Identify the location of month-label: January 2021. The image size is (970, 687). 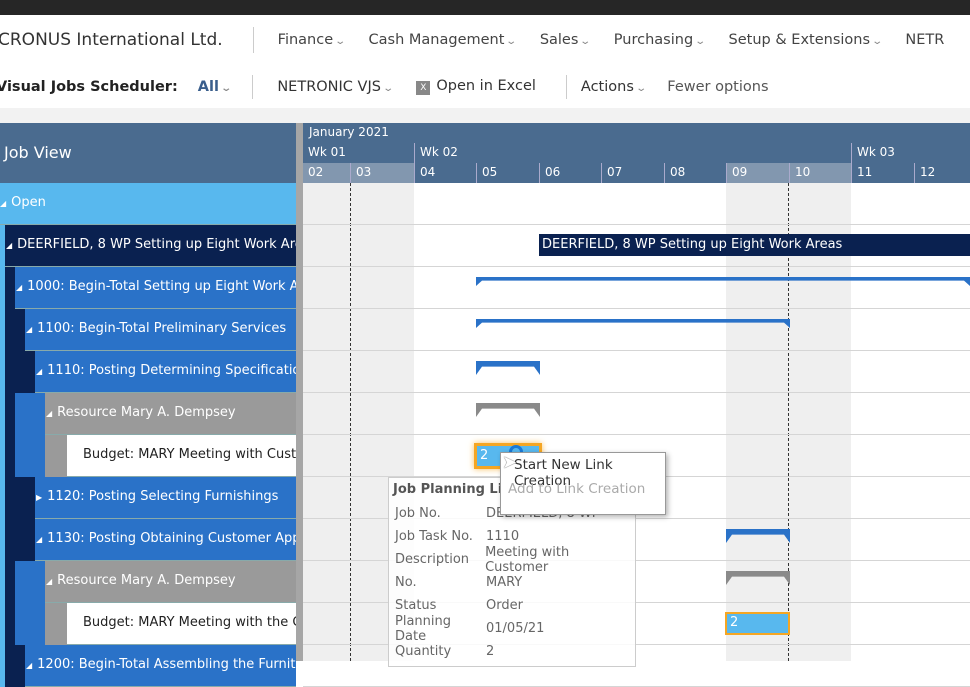
(349, 132).